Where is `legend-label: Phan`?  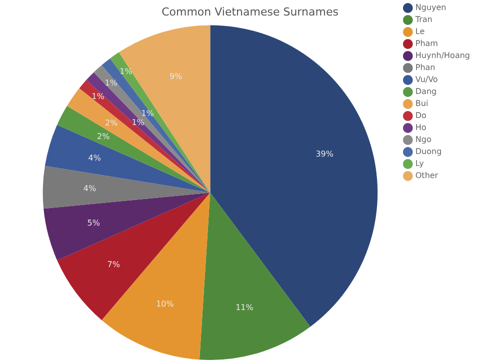 legend-label: Phan is located at coordinates (425, 67).